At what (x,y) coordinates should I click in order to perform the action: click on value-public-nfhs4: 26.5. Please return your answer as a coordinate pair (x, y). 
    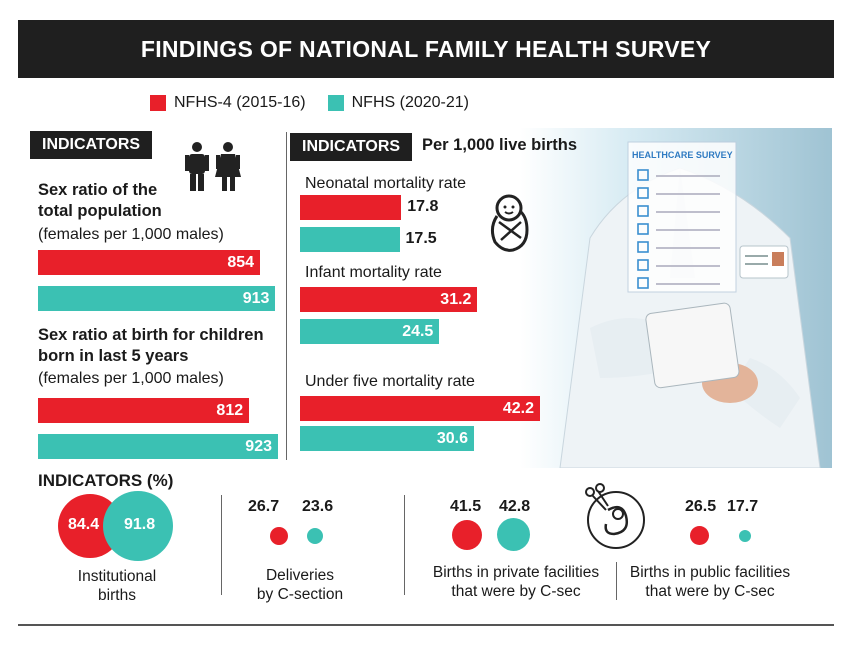
    Looking at the image, I should click on (701, 506).